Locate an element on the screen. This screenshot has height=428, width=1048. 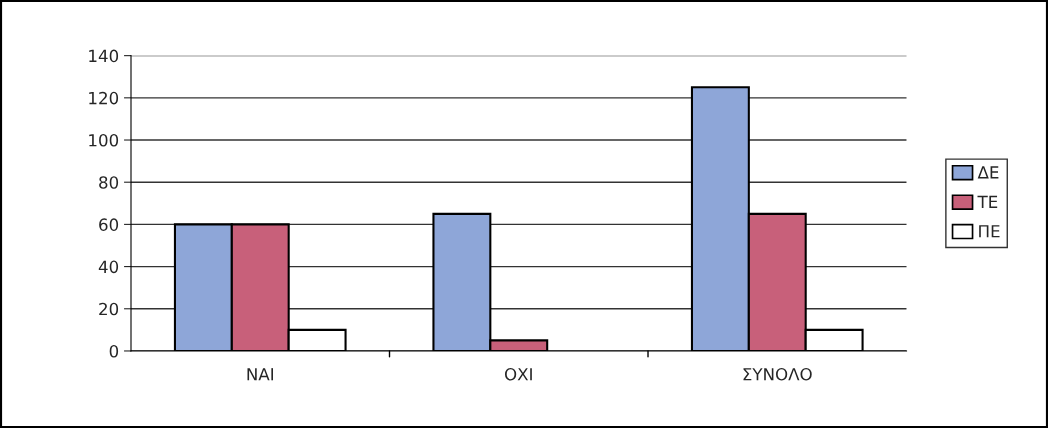
legend-label: ΠΕ is located at coordinates (989, 231).